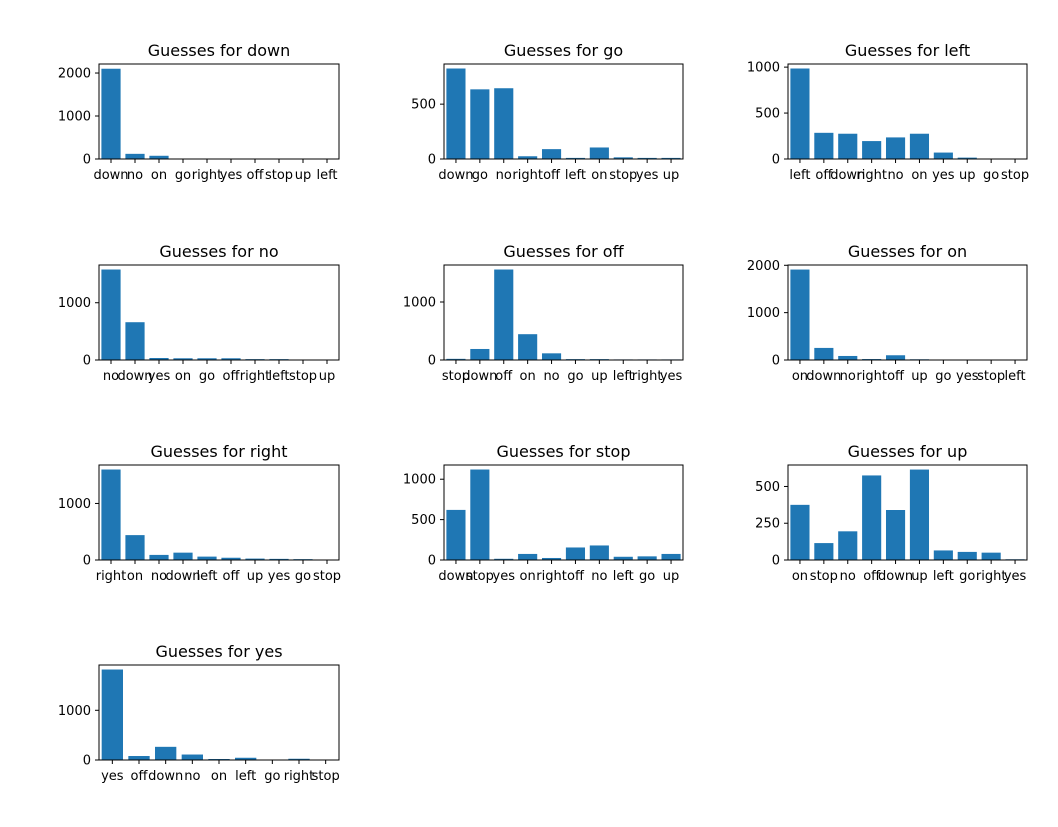 The image size is (1058, 827). Describe the element at coordinates (563, 251) in the screenshot. I see `chart-title: Guesses for off` at that location.